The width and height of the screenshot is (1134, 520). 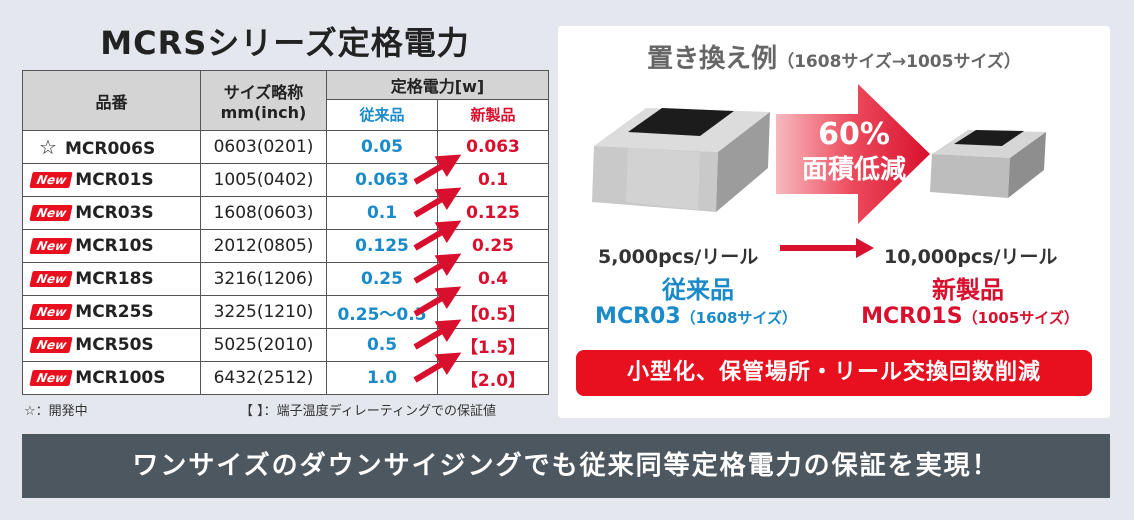 What do you see at coordinates (493, 246) in the screenshot?
I see `new-rating-cell: 0.25` at bounding box center [493, 246].